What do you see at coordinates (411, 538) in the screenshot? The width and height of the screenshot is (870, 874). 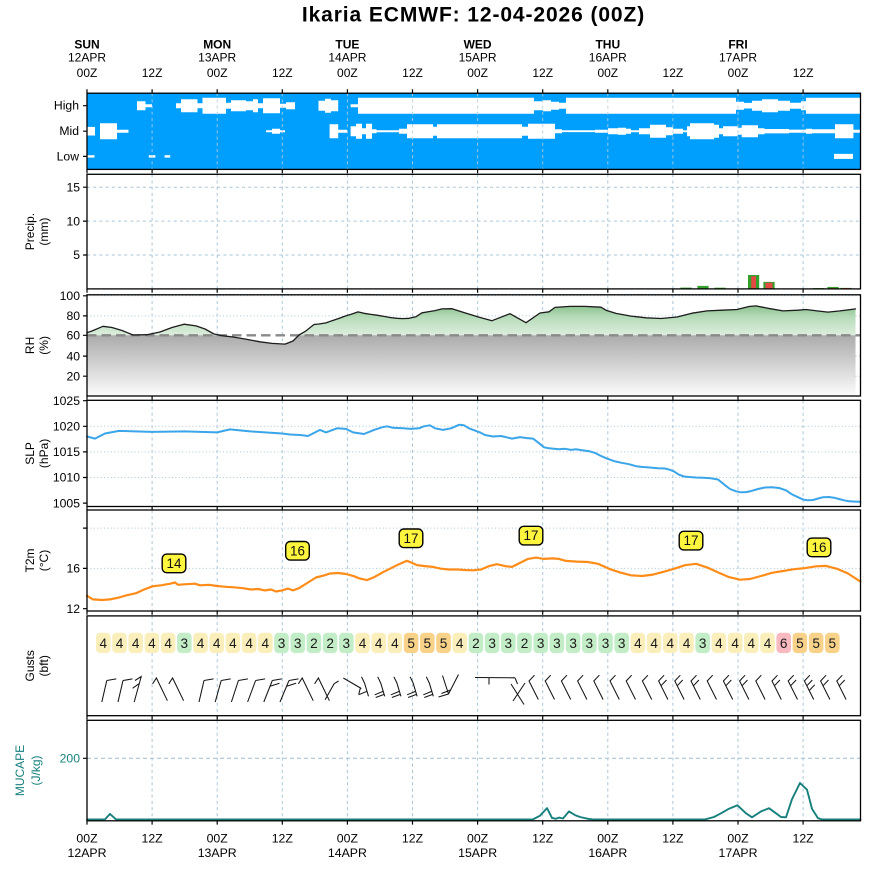 I see `svg-text: 17` at bounding box center [411, 538].